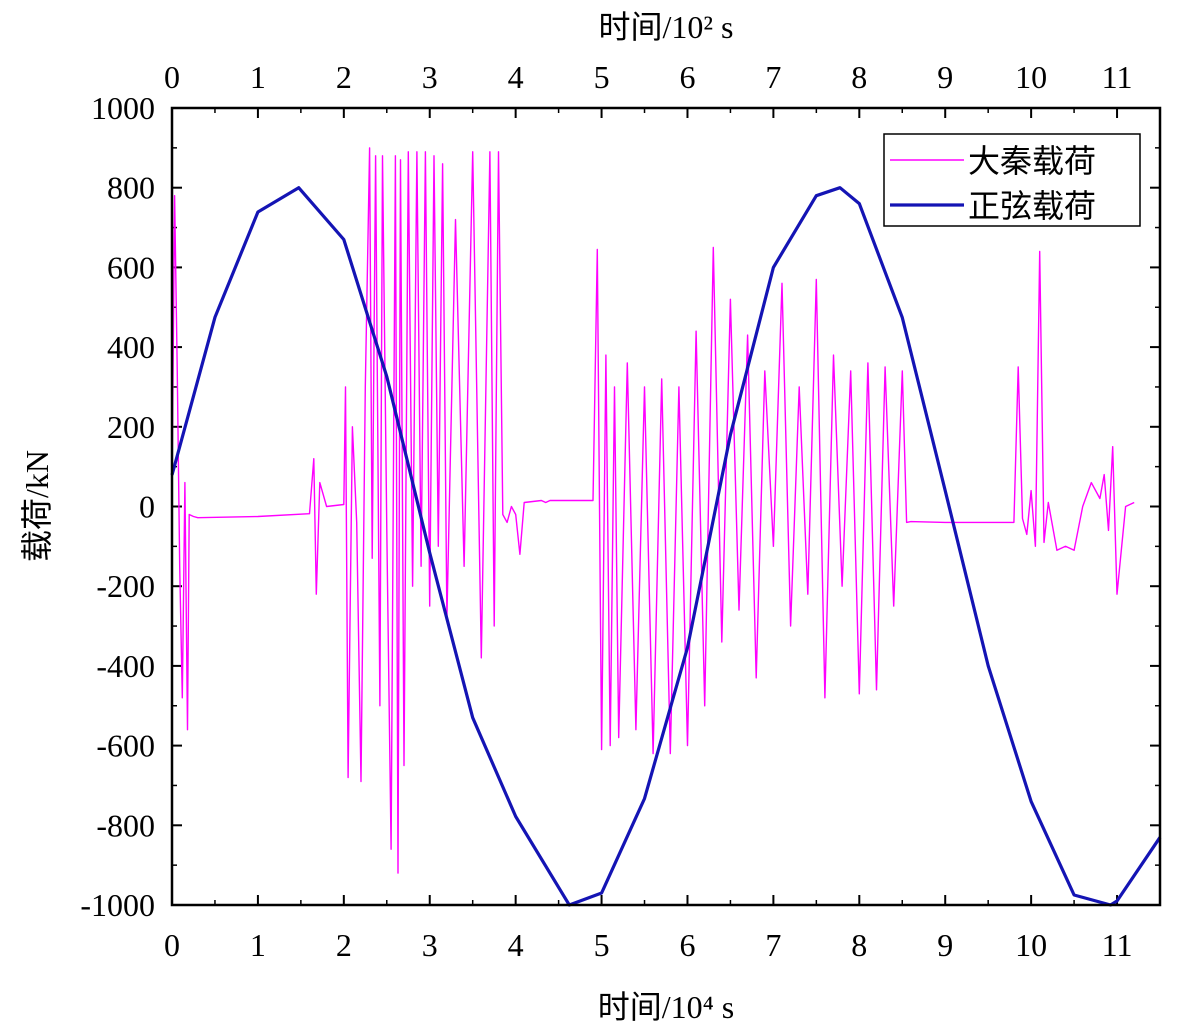  I want to click on x-tick-label: 9, so click(945, 945).